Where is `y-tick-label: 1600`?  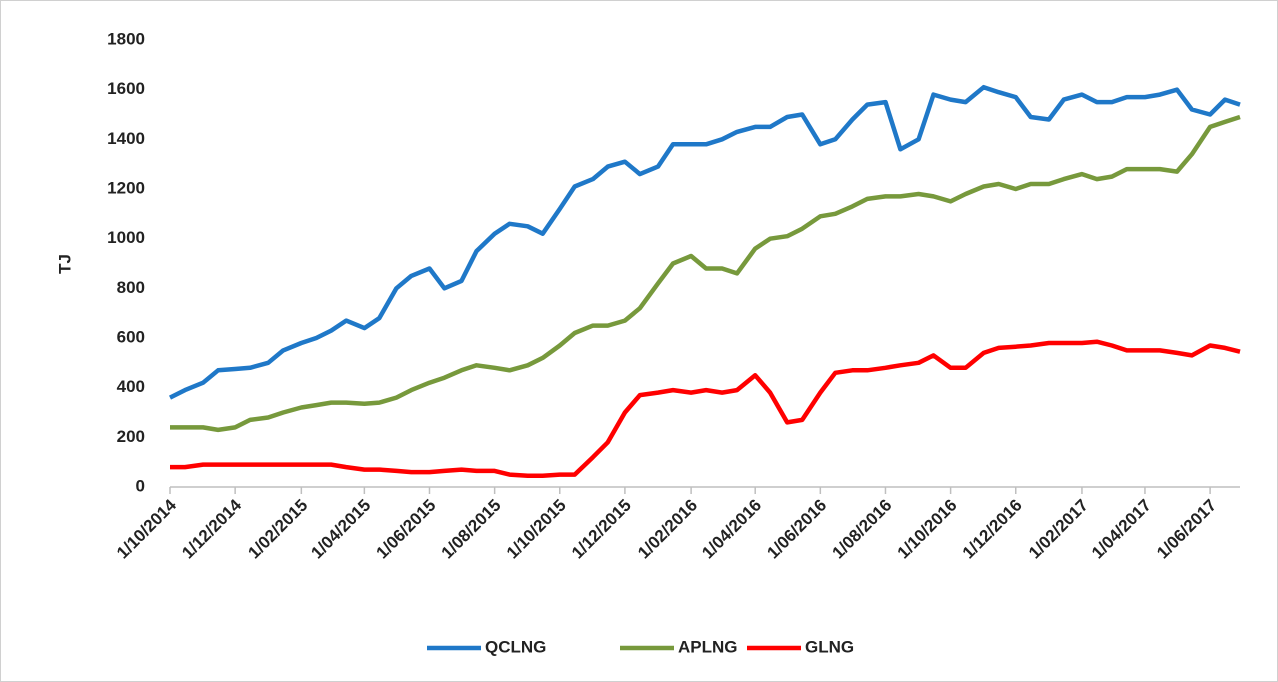 y-tick-label: 1600 is located at coordinates (126, 88).